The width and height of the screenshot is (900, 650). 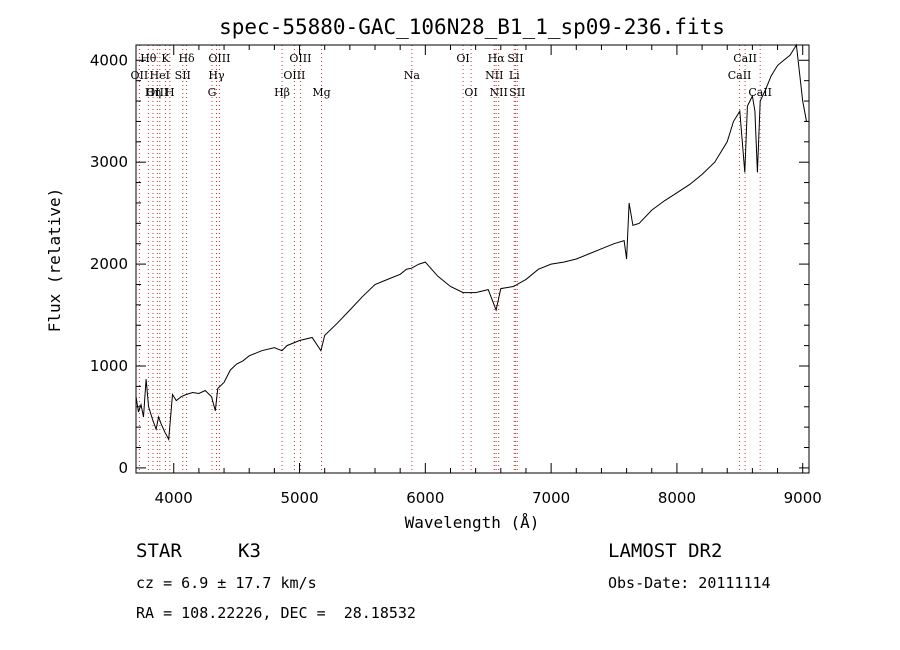 What do you see at coordinates (689, 583) in the screenshot?
I see `observation-date: Obs-Date: 20111114` at bounding box center [689, 583].